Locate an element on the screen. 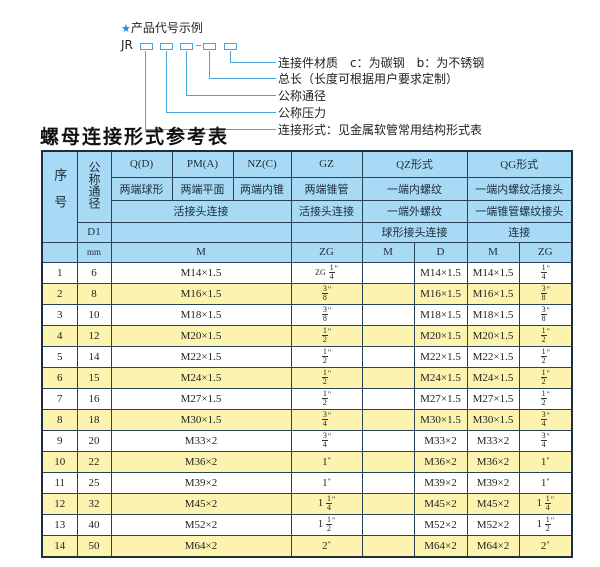 The image size is (600, 567). cell-d1: 22 is located at coordinates (94, 461).